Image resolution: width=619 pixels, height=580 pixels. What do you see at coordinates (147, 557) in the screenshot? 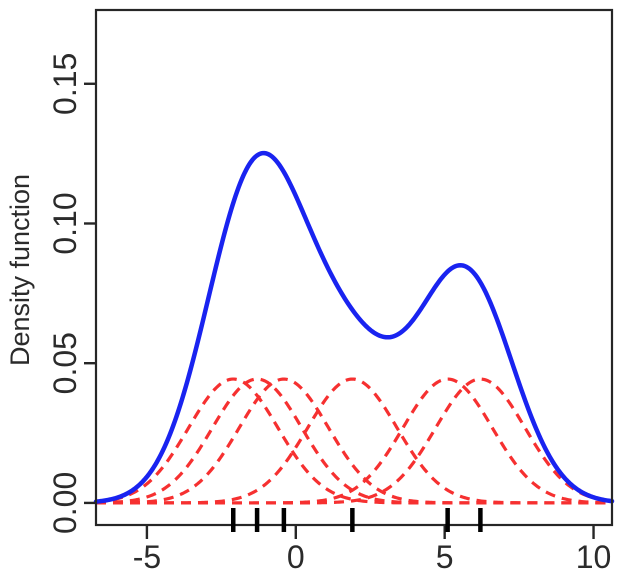
I see `x-tick-label-0: -5` at bounding box center [147, 557].